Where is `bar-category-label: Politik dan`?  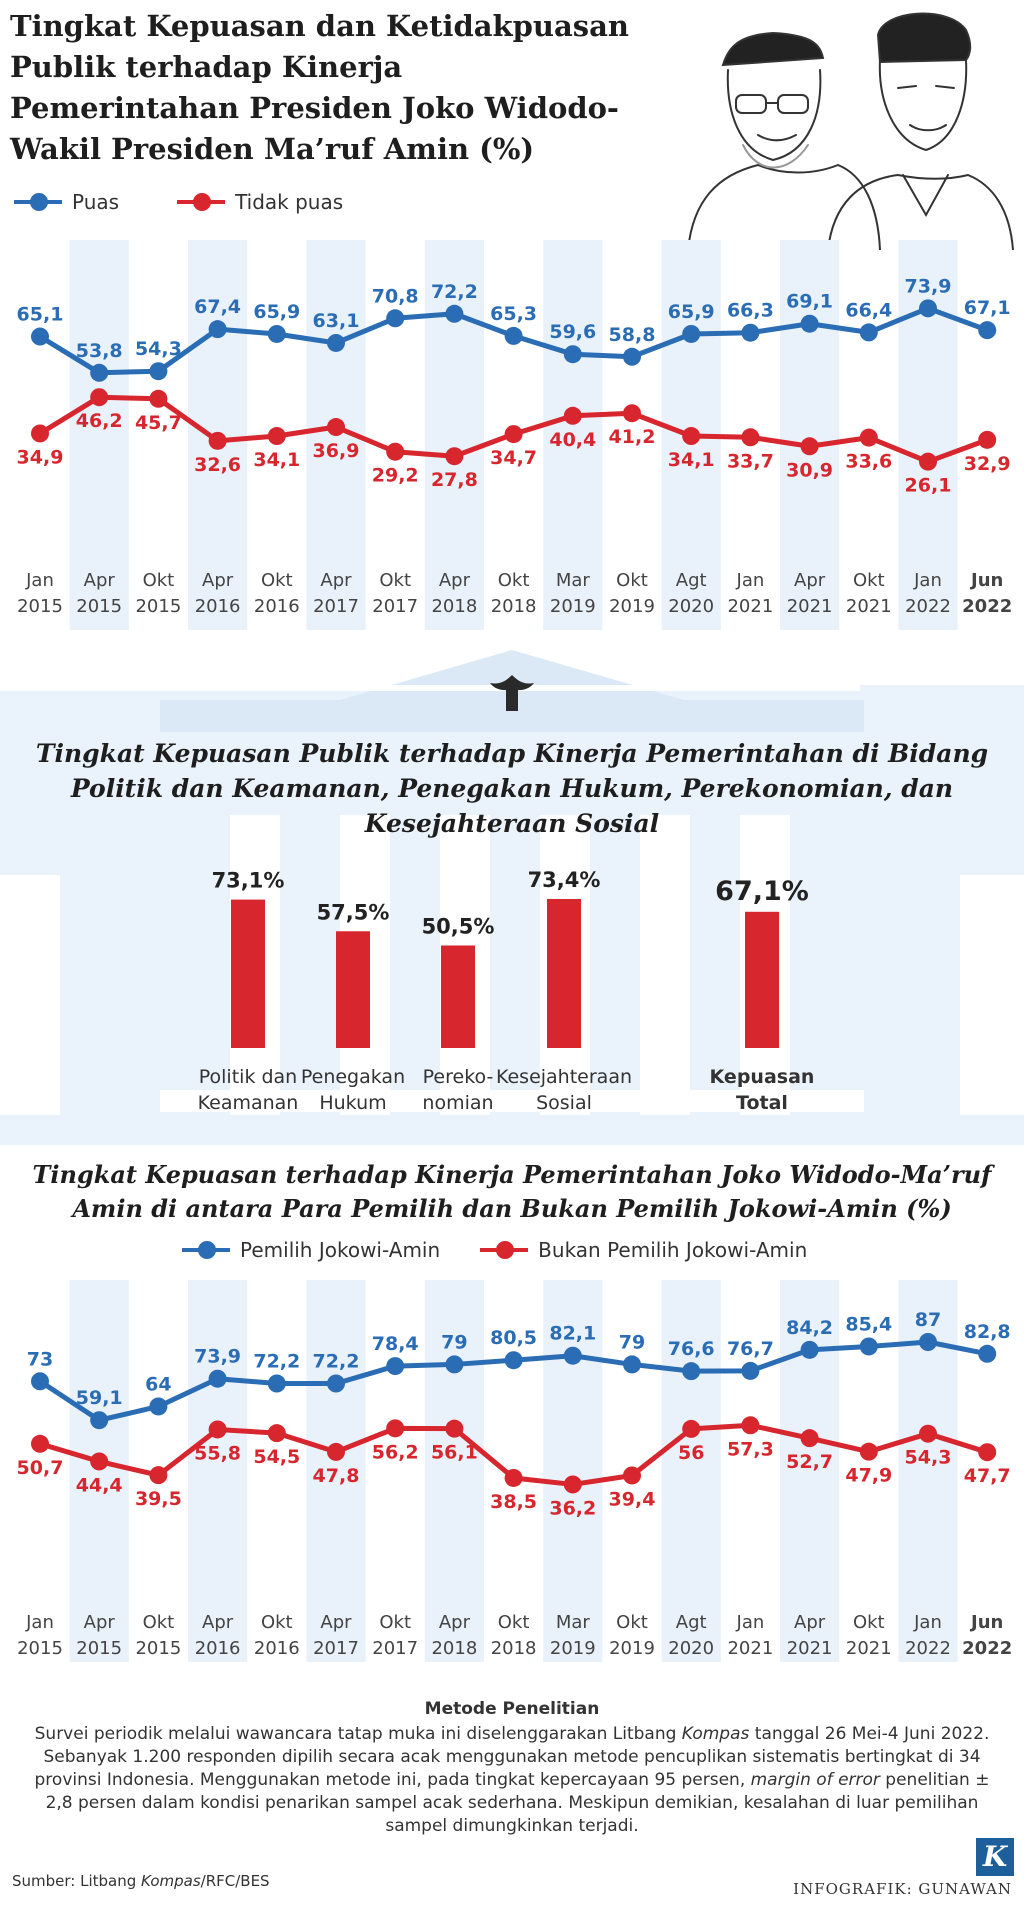
bar-category-label: Politik dan is located at coordinates (248, 1077).